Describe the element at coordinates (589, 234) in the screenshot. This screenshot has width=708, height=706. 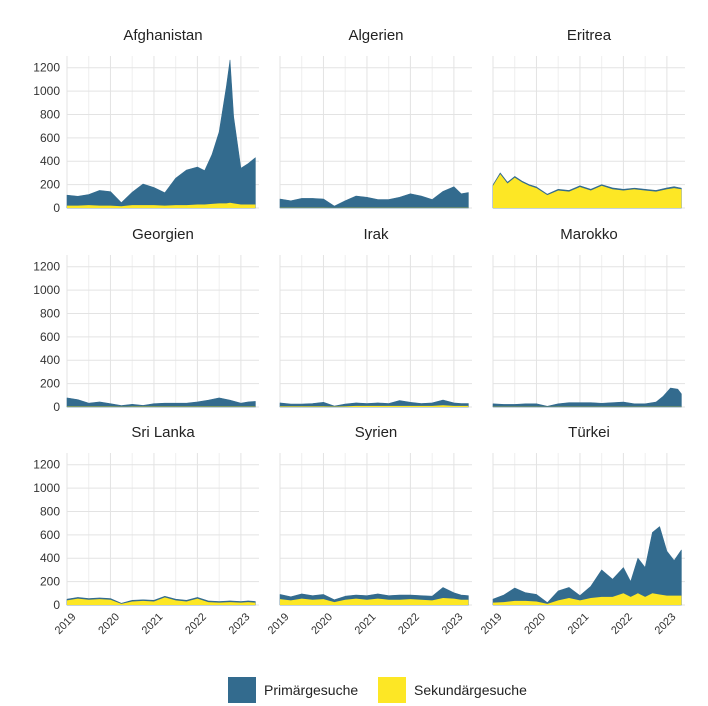
I see `panel-title: Marokko` at that location.